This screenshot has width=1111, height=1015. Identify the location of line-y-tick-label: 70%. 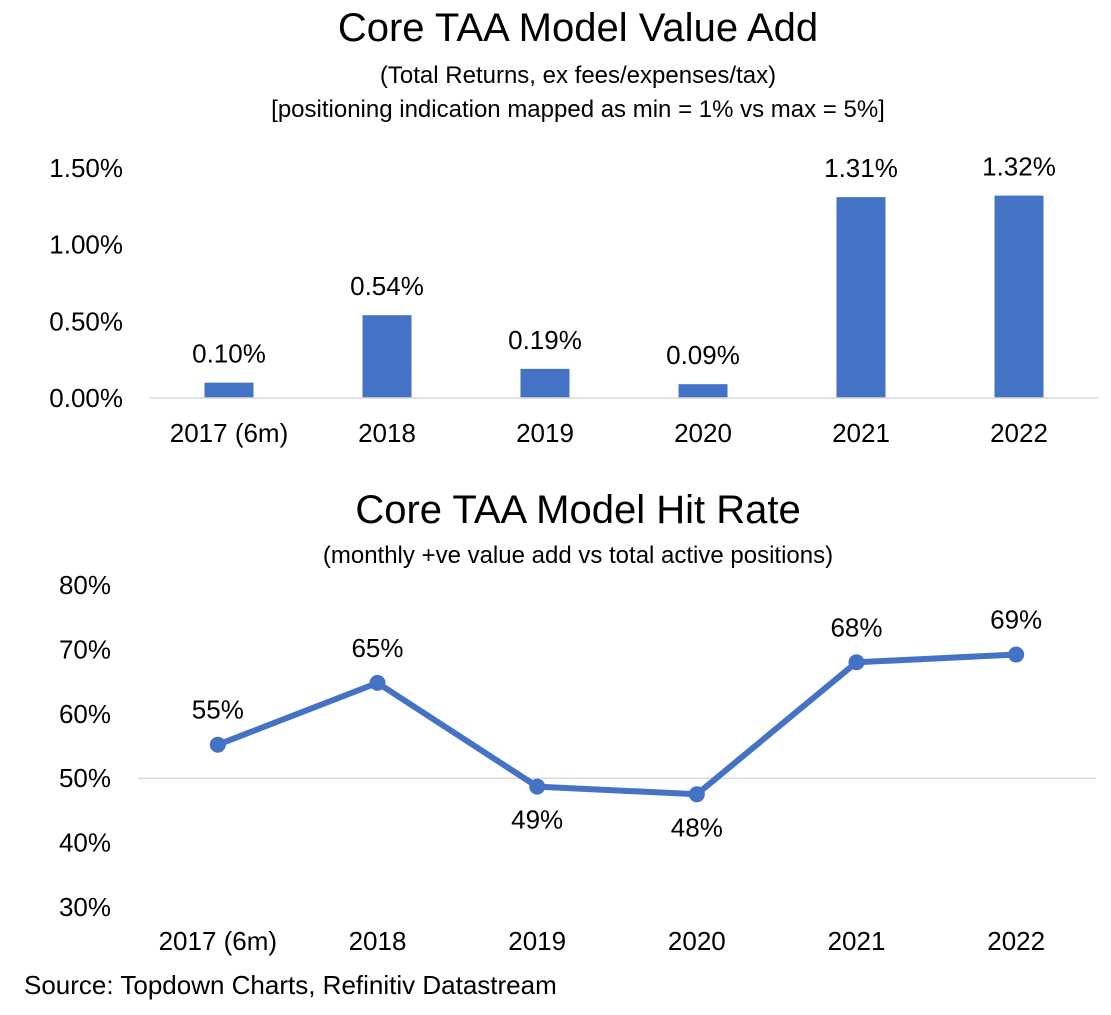
(85, 649).